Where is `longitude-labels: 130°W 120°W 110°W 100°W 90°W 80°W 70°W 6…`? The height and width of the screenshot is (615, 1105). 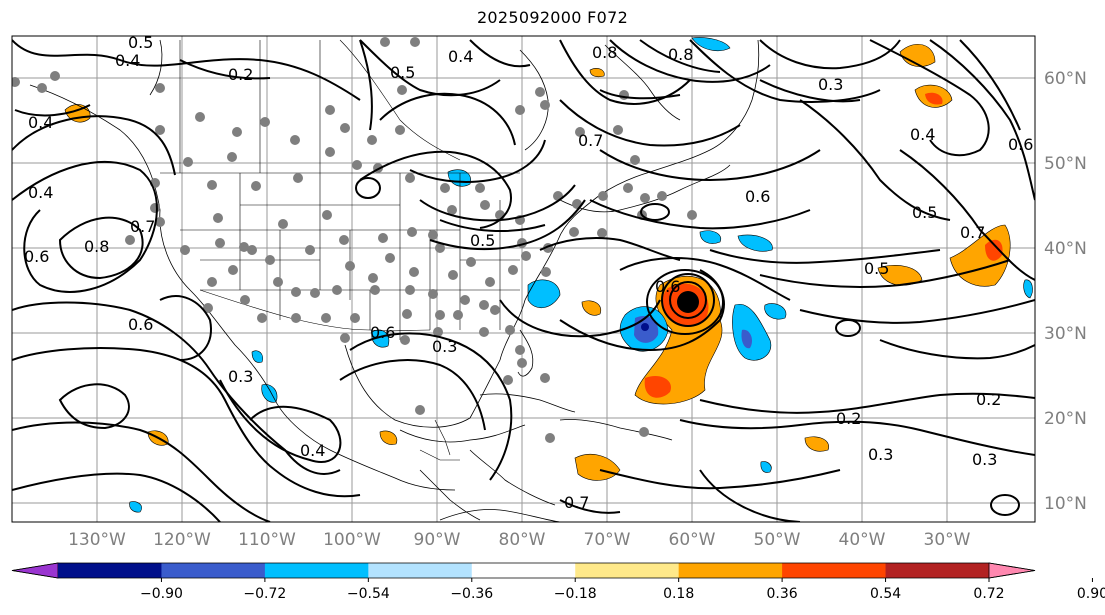
longitude-labels: 130°W 120°W 110°W 100°W 90°W 80°W 70°W 6… is located at coordinates (519, 540).